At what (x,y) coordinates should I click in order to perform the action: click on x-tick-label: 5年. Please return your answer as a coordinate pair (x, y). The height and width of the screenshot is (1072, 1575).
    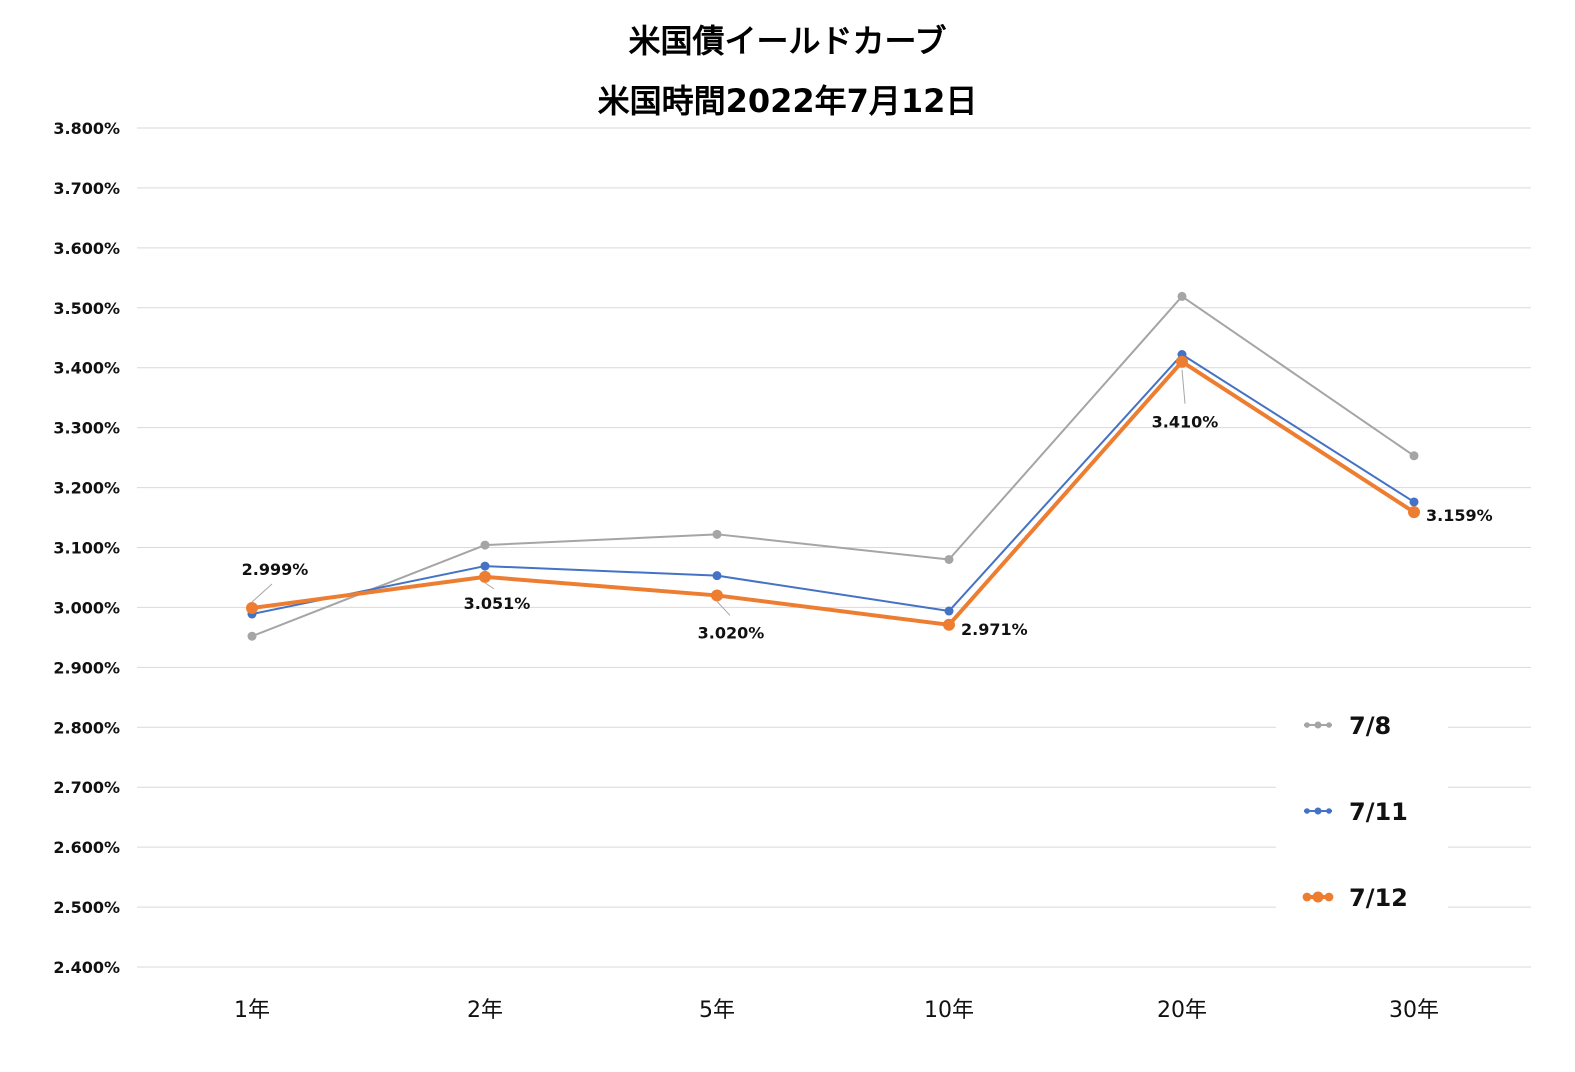
    Looking at the image, I should click on (717, 1010).